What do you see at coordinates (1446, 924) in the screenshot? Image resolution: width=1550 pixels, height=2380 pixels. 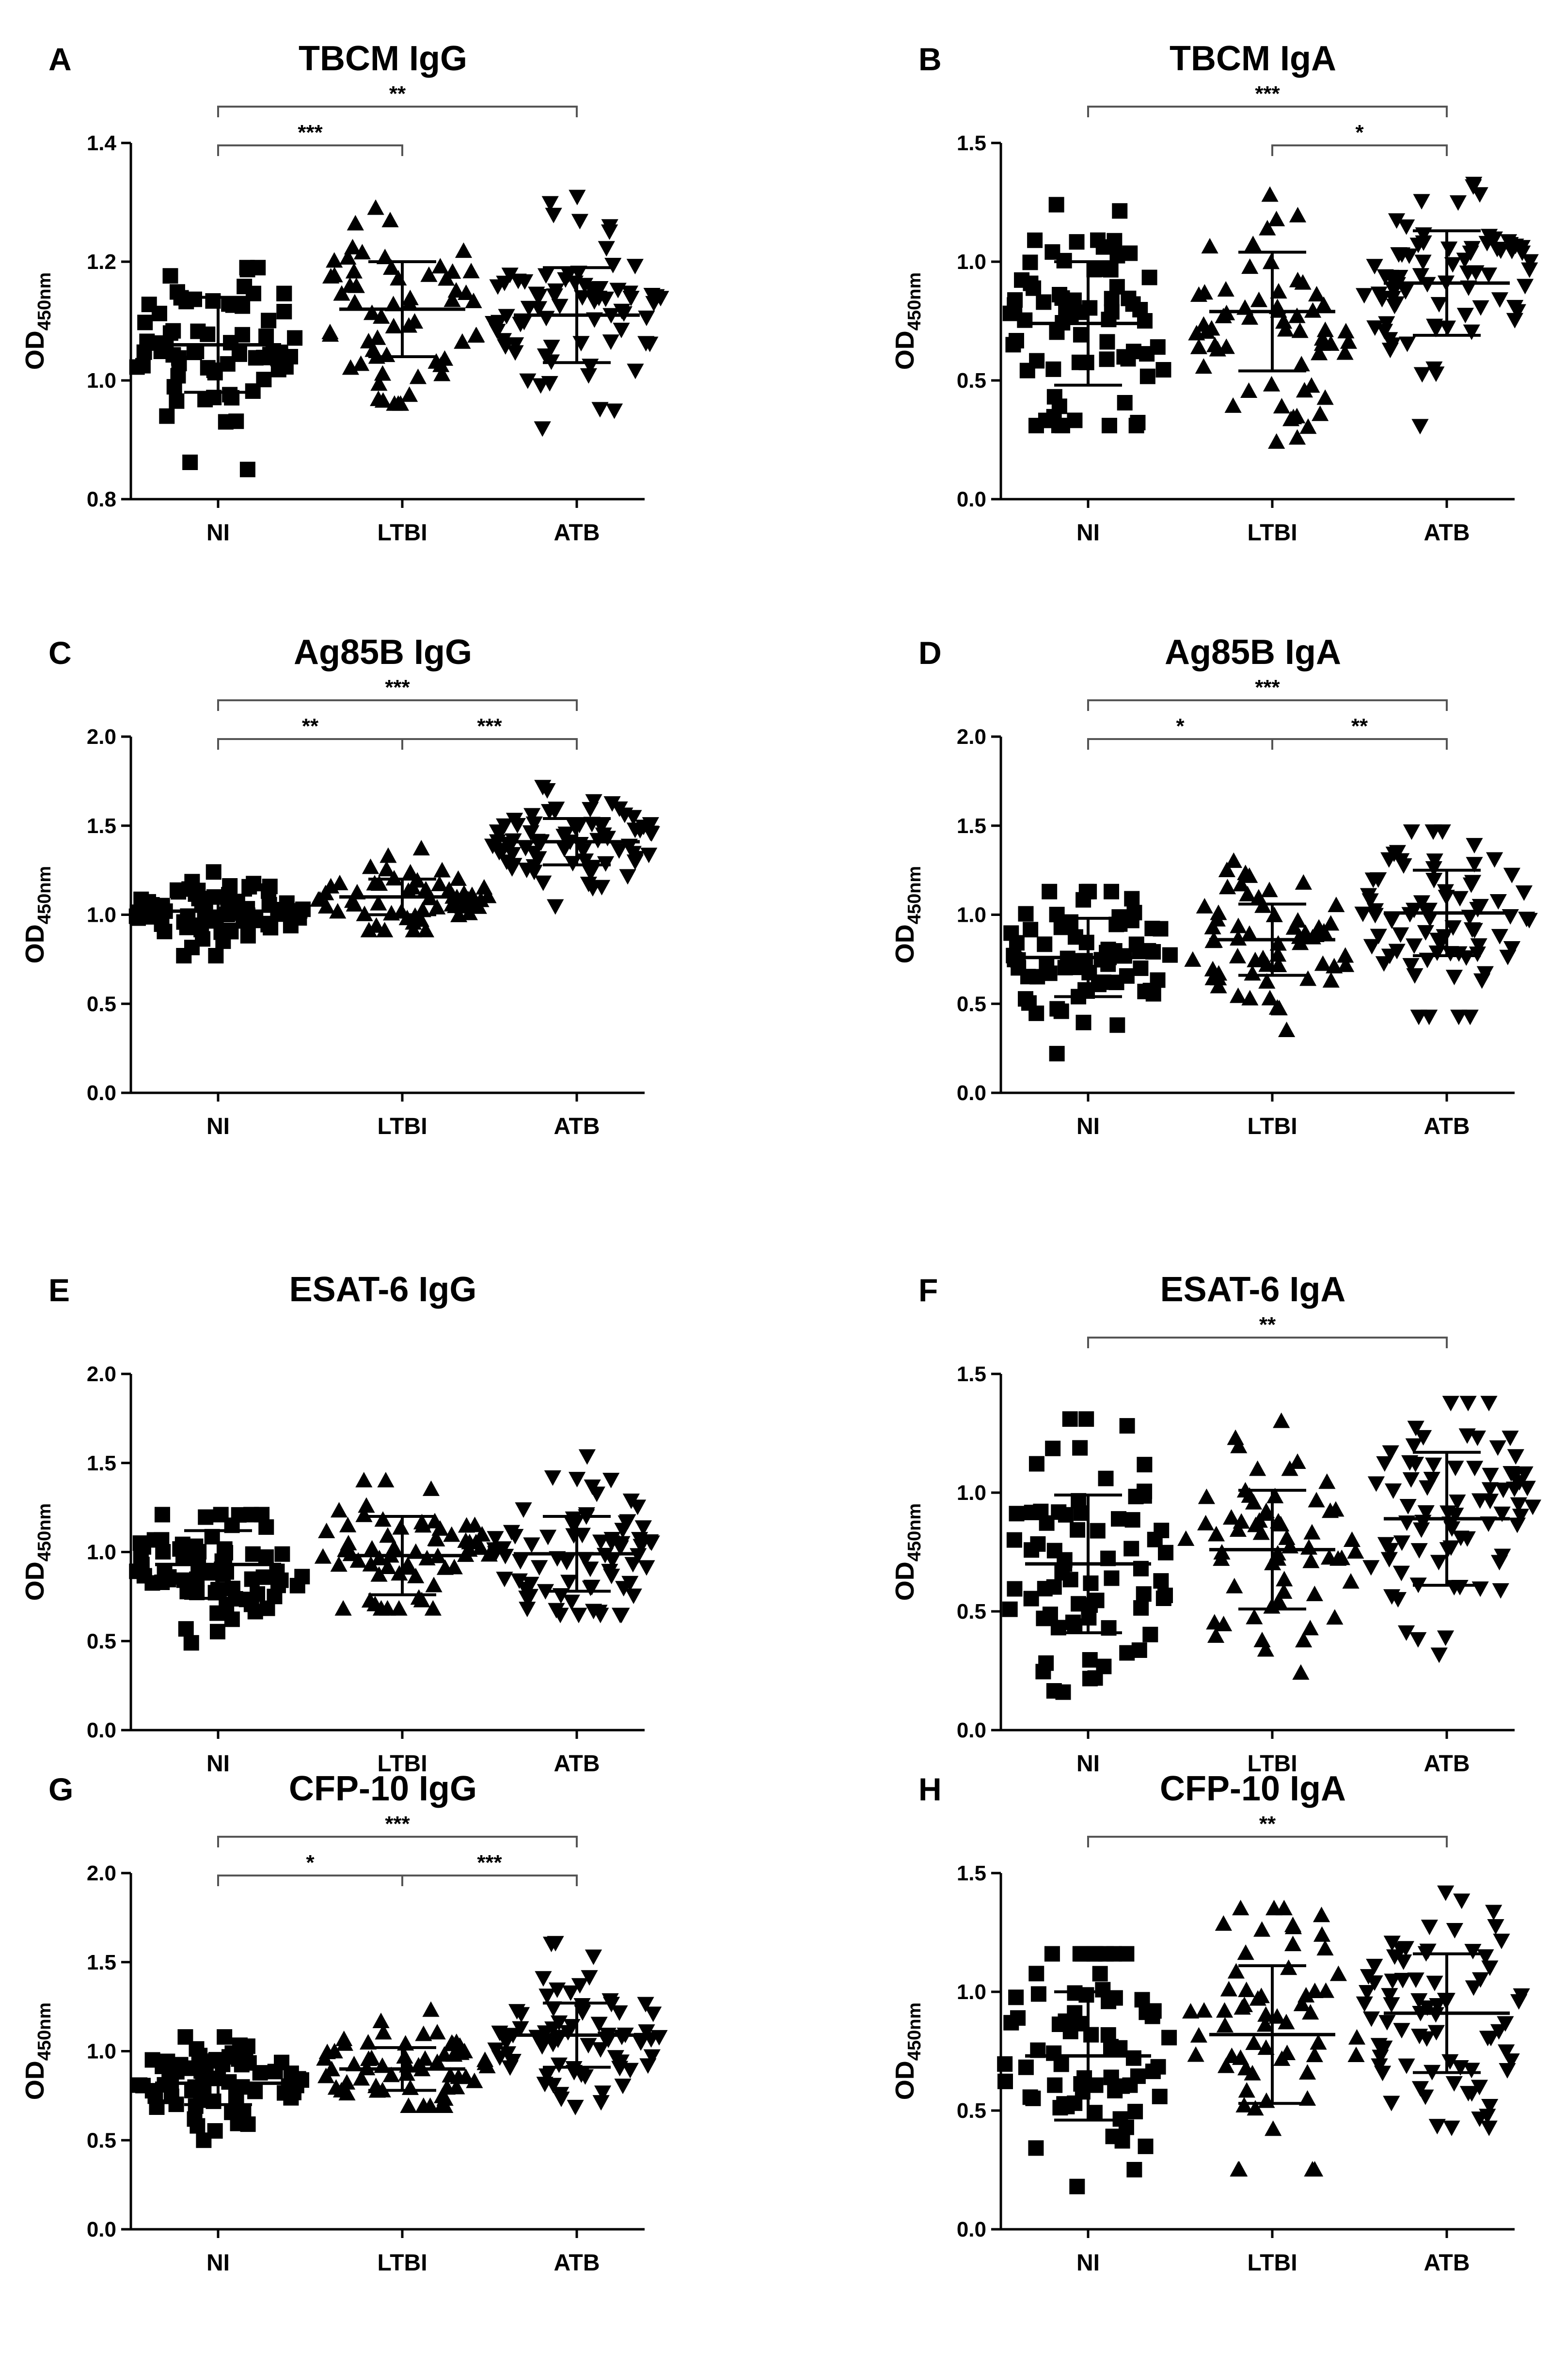 I see `series-atb` at bounding box center [1446, 924].